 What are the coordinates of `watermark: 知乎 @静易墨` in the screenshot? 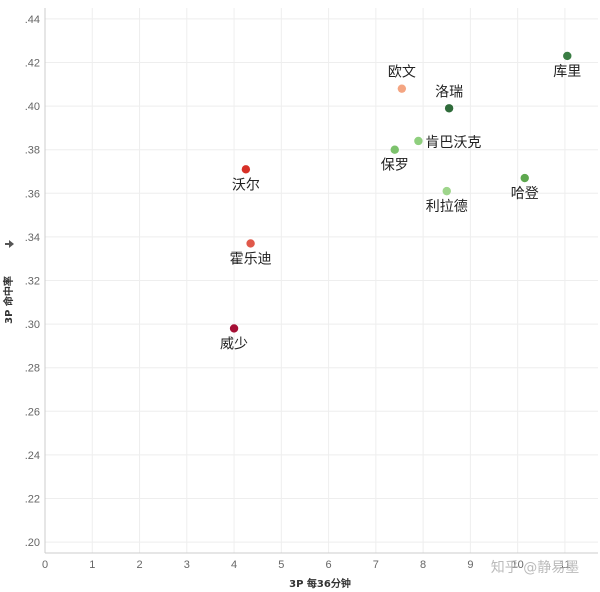 It's located at (535, 567).